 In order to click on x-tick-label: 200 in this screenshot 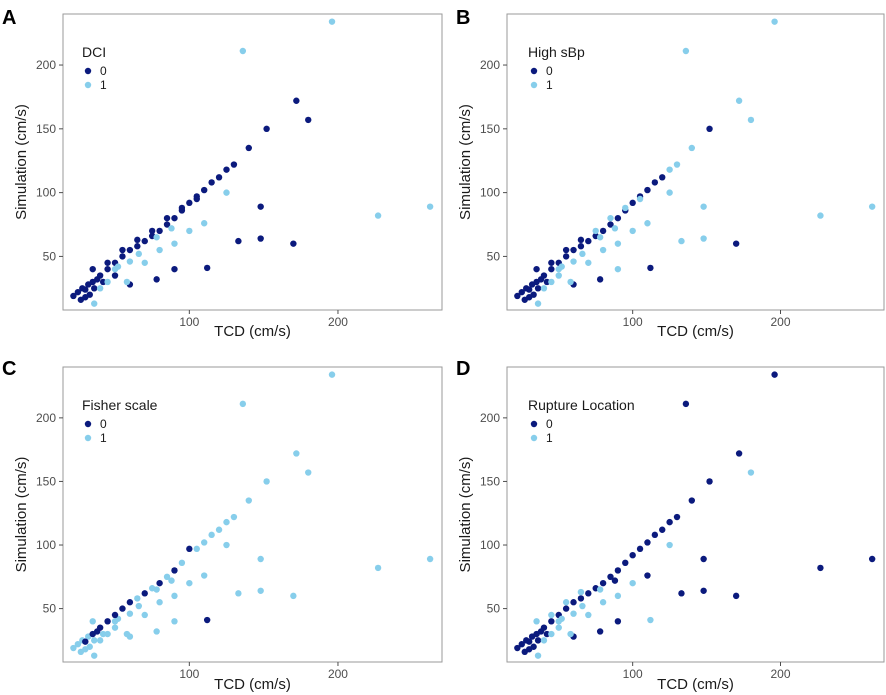, I will do `click(780, 322)`.